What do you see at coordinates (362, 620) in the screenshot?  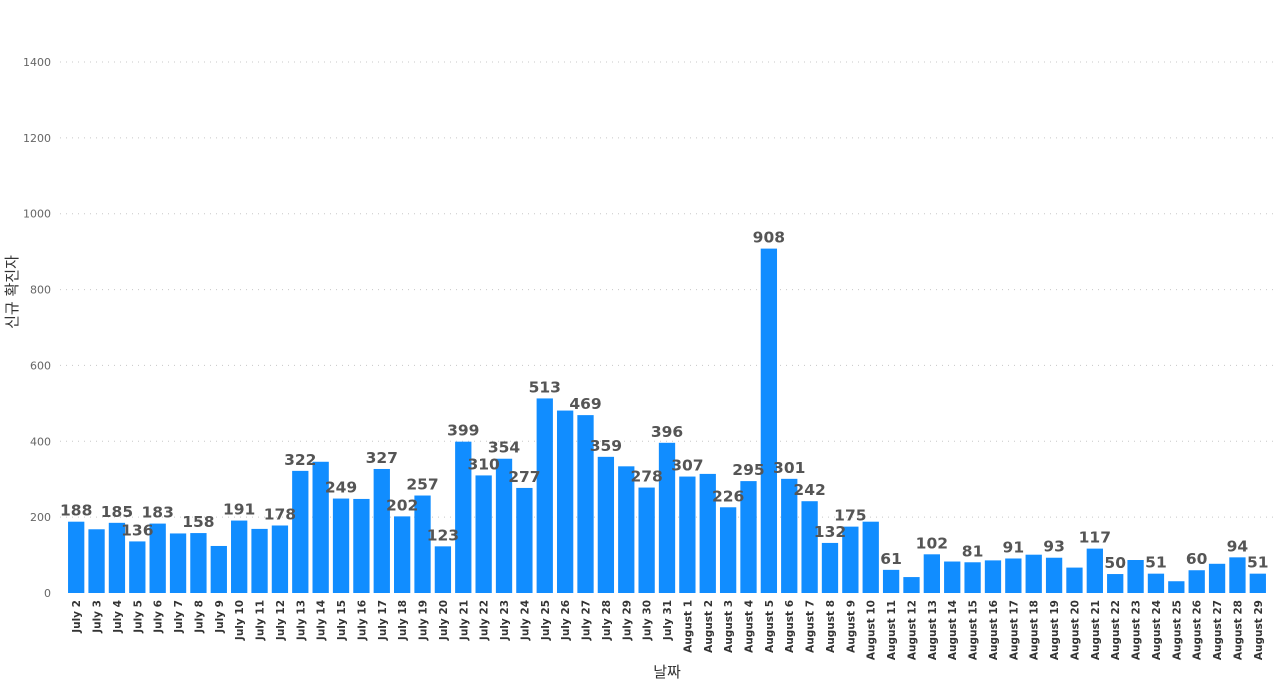 I see `x-tick-label: July 16` at bounding box center [362, 620].